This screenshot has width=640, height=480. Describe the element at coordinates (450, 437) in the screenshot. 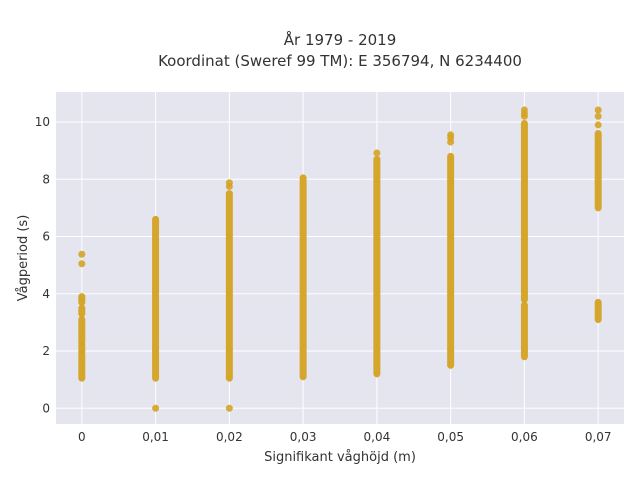

I see `x-tick-label: 0,05` at that location.